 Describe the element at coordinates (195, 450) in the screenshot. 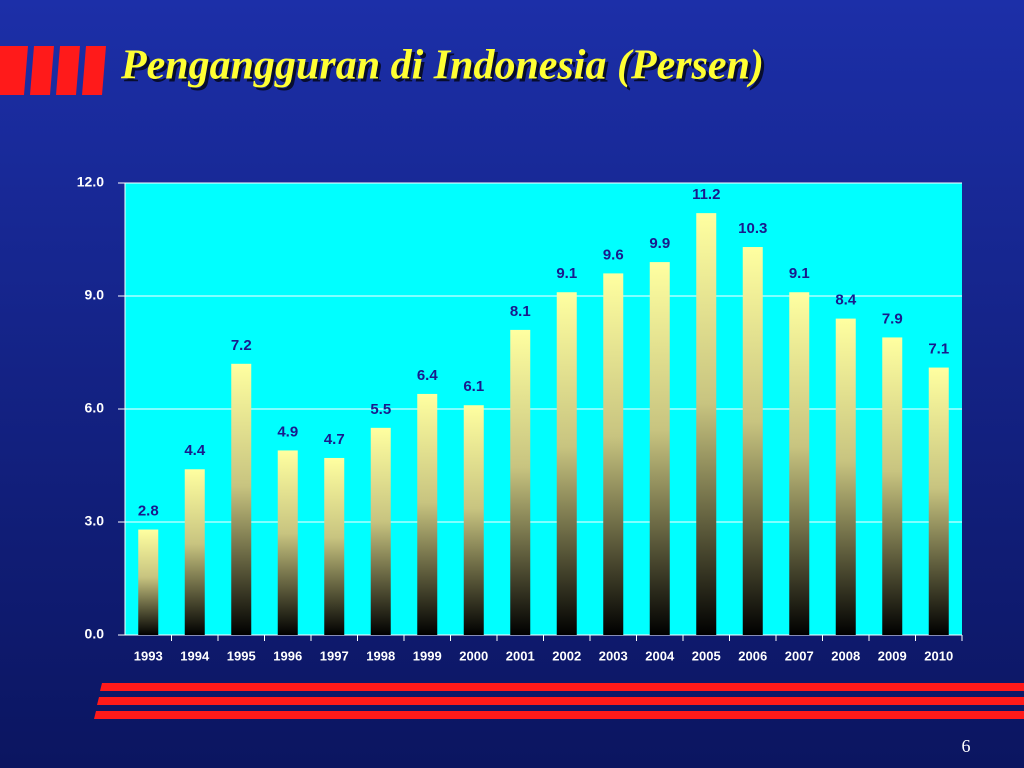

I see `value-label: 4.4` at that location.